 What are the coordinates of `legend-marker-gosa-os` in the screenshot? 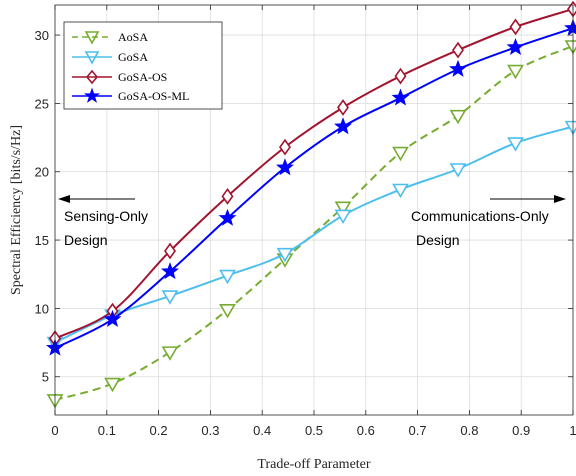 It's located at (92, 77).